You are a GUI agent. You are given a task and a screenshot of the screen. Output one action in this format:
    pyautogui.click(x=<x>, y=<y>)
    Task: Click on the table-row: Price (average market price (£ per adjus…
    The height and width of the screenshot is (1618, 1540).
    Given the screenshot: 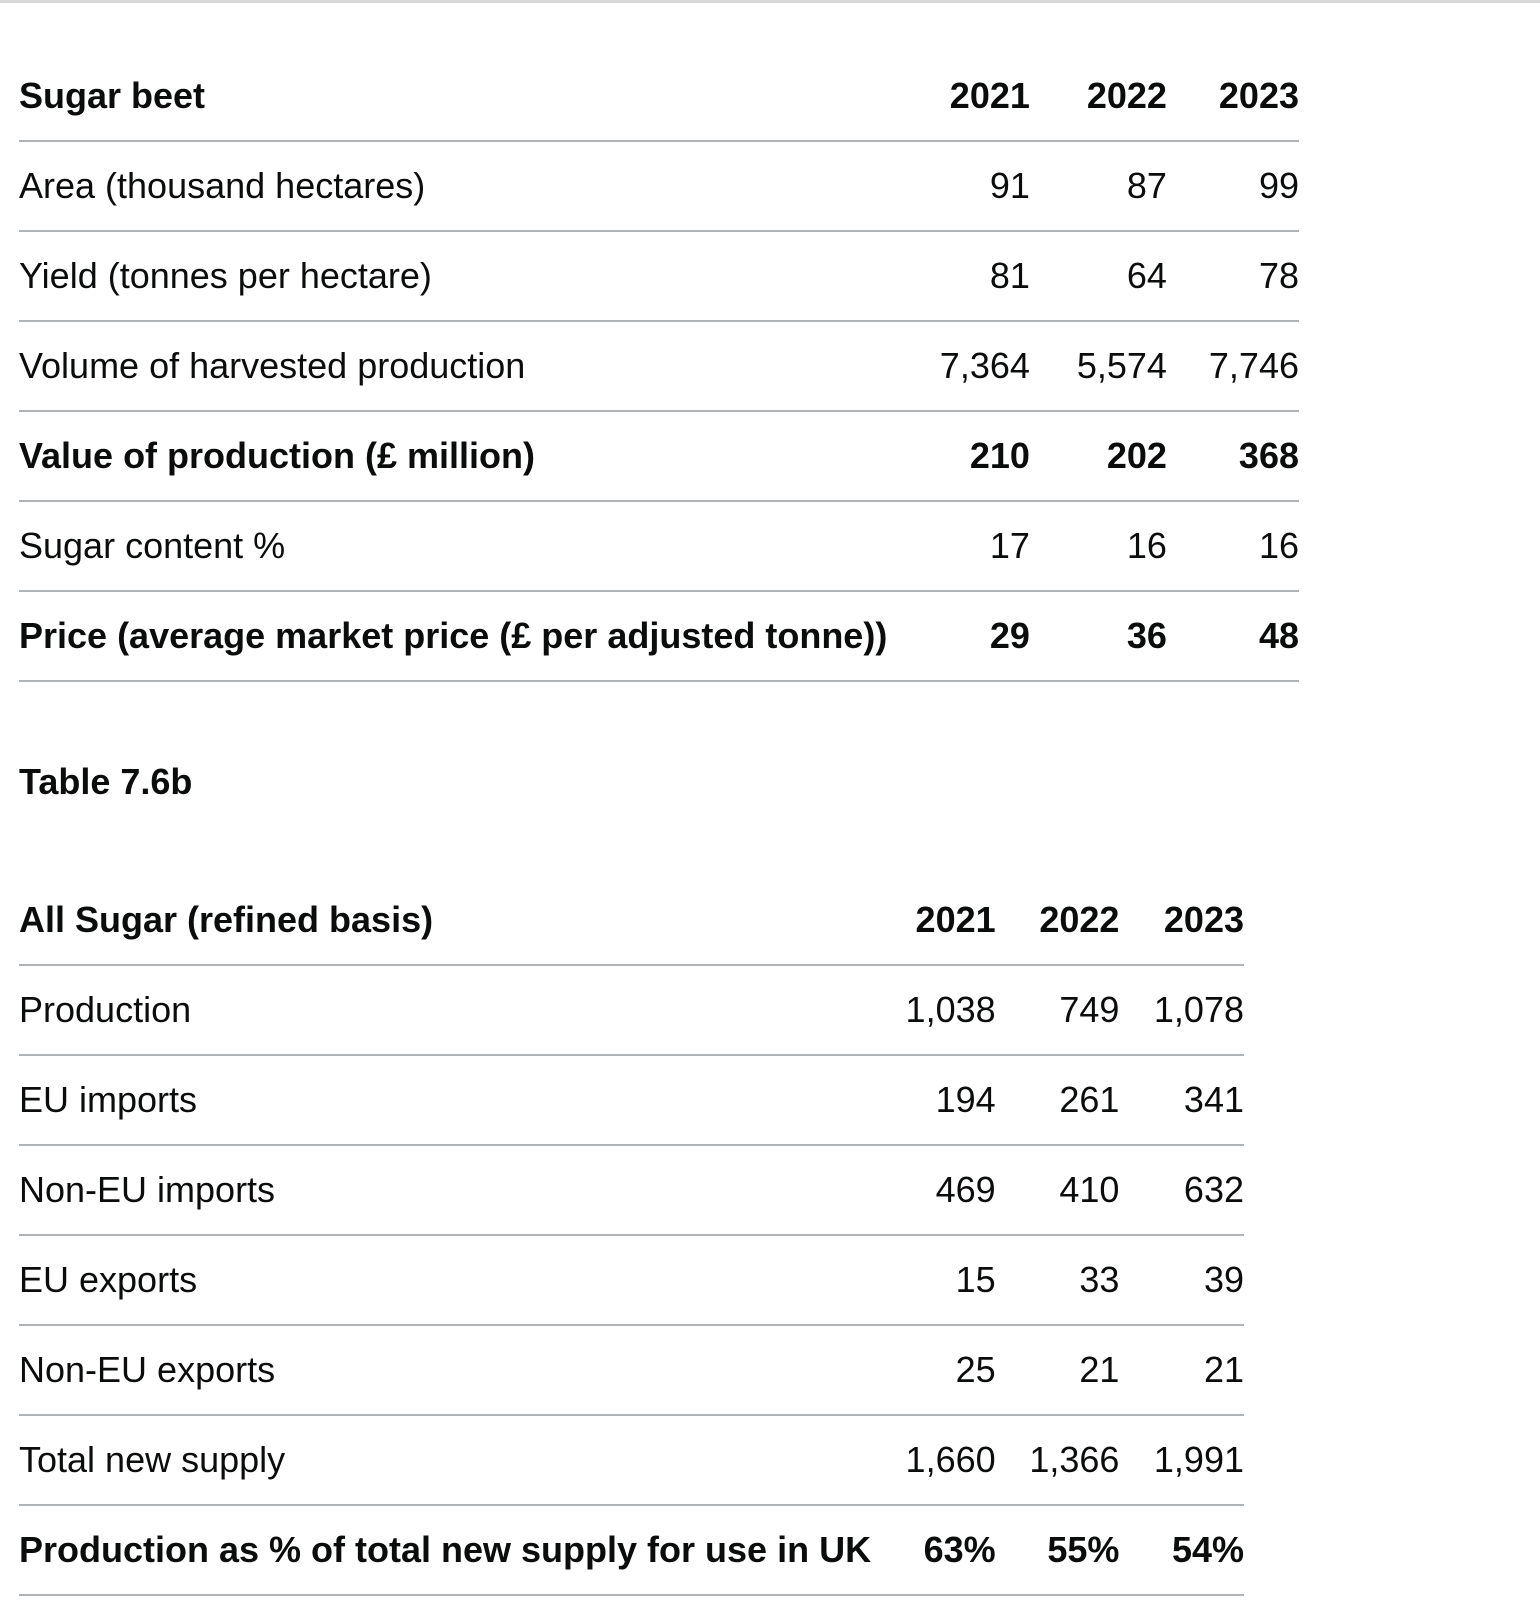 What is the action you would take?
    pyautogui.click(x=659, y=636)
    